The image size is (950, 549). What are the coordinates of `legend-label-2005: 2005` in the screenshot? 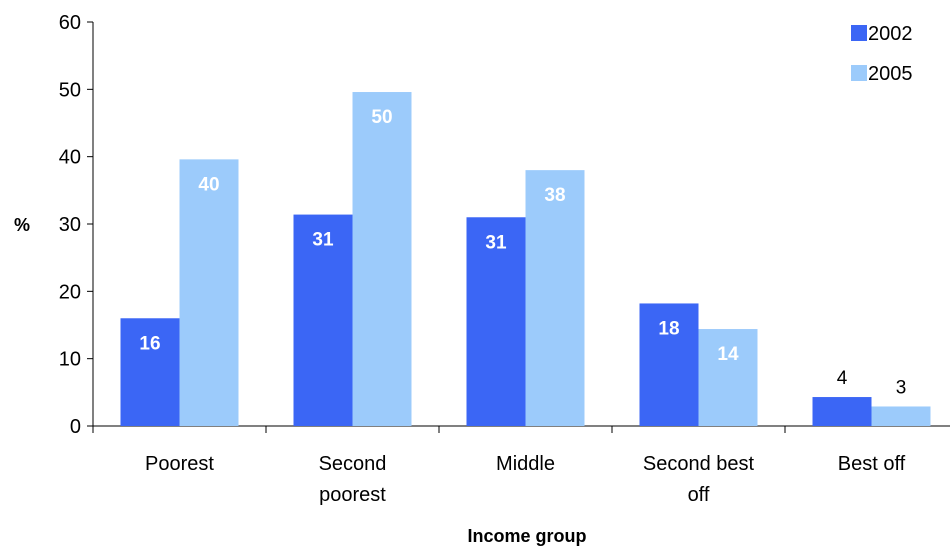 It's located at (890, 74).